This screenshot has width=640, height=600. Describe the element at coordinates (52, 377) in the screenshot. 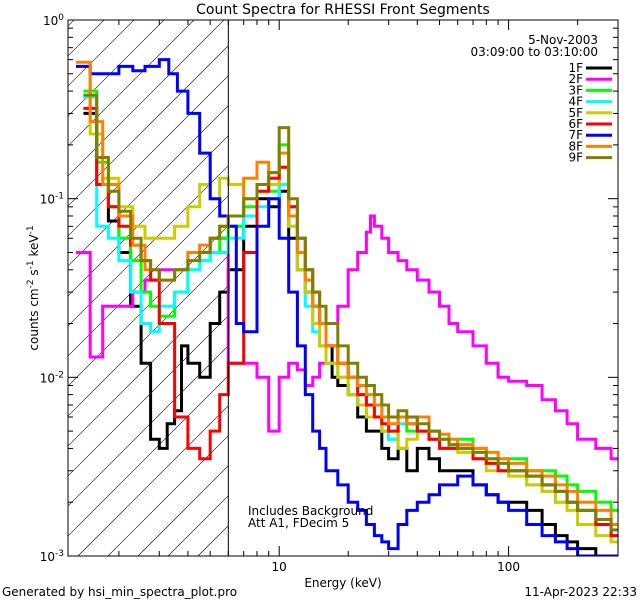

I see `y-tick-label: 10⁻²` at that location.